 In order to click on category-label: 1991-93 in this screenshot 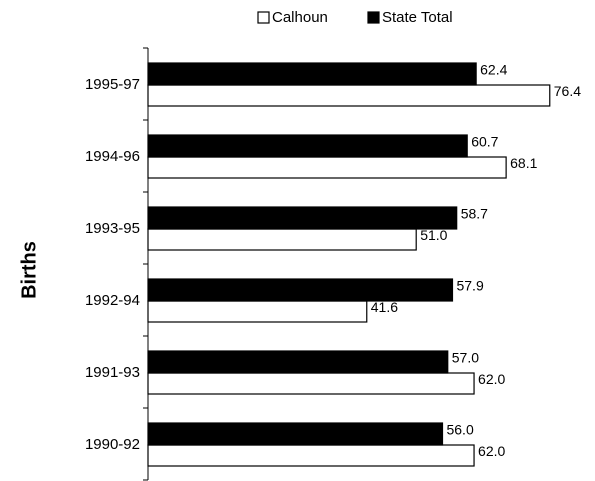, I will do `click(112, 372)`.